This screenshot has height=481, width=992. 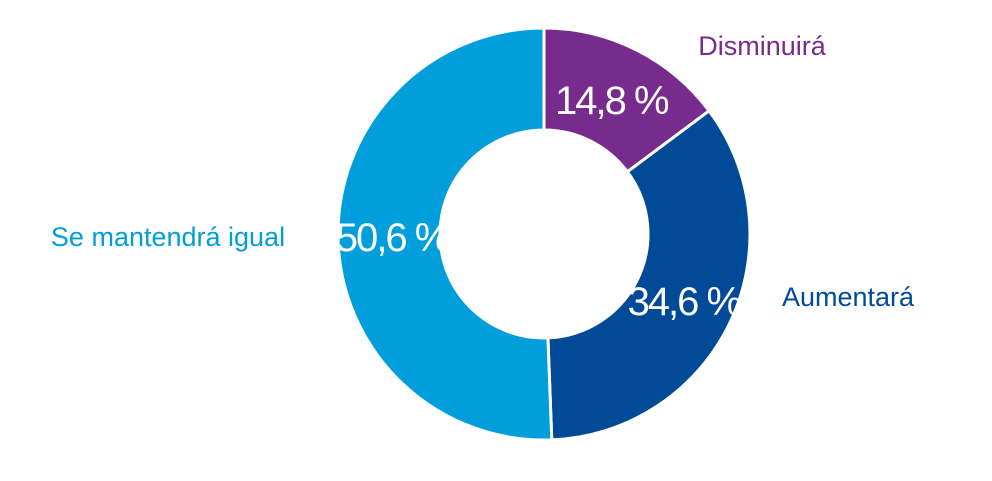 I want to click on category-label-disminuira: Disminuirá, so click(x=762, y=46).